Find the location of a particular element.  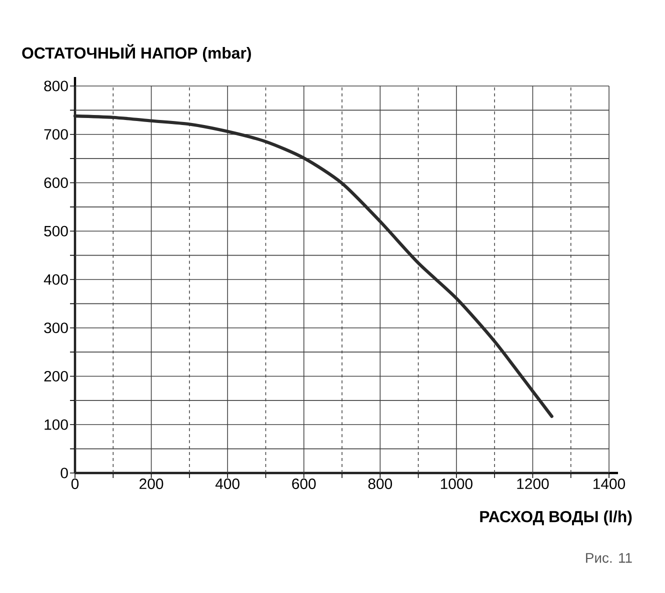

x-tick-label: 800 is located at coordinates (380, 484).